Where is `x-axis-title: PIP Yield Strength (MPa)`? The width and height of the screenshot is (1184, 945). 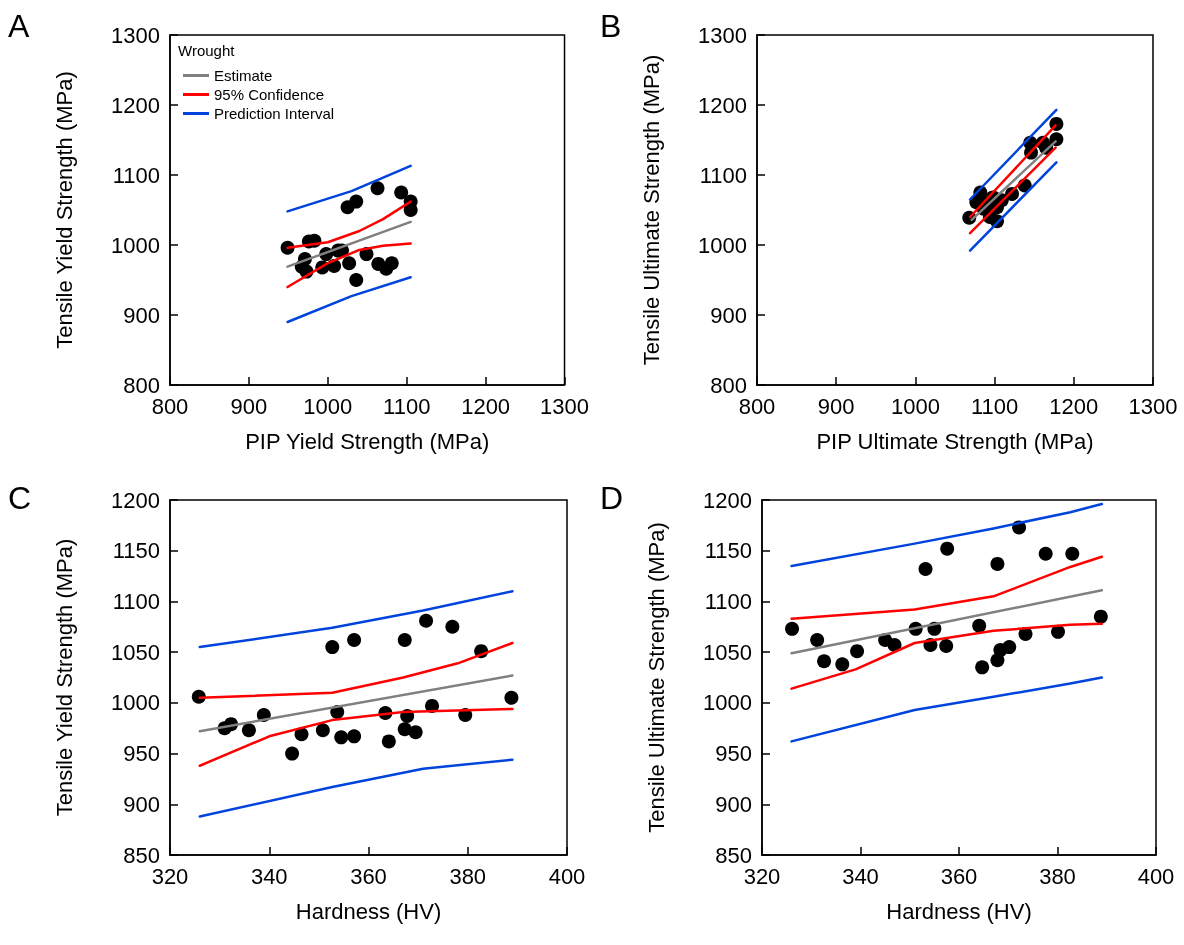
x-axis-title: PIP Yield Strength (MPa) is located at coordinates (367, 441).